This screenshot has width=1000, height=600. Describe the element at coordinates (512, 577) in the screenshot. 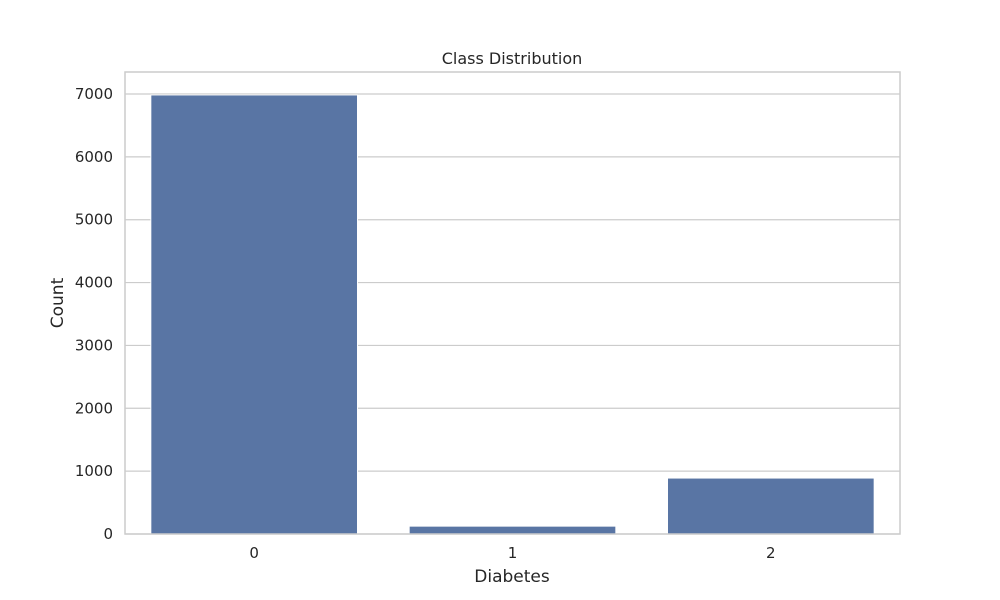

I see `x-axis-label: Diabetes` at that location.